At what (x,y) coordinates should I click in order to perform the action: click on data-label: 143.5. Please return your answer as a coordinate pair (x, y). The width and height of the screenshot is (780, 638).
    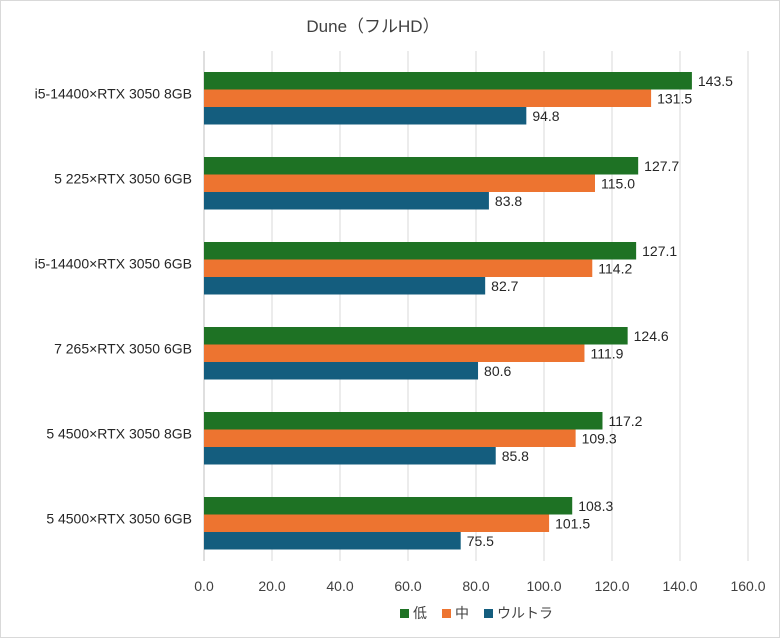
    Looking at the image, I should click on (715, 81).